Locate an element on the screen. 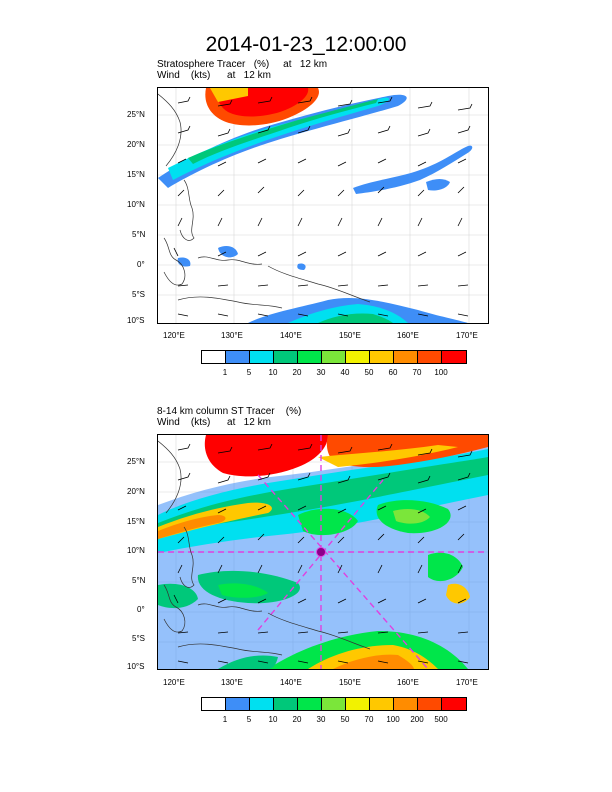 This screenshot has height=792, width=612. colorbar-label: 500 is located at coordinates (441, 719).